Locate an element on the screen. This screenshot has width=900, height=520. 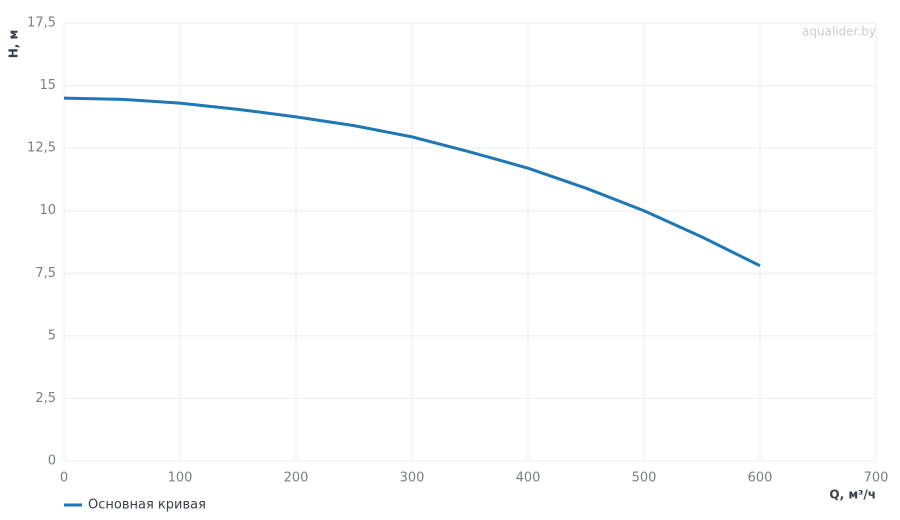
y-tick-label: 10 is located at coordinates (47, 210).